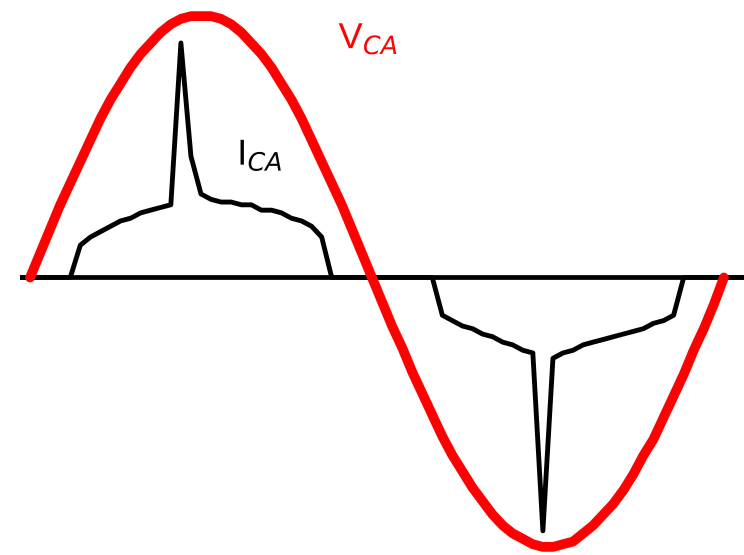 The width and height of the screenshot is (744, 555). What do you see at coordinates (367, 38) in the screenshot?
I see `series-label: V$_{CA}$` at bounding box center [367, 38].